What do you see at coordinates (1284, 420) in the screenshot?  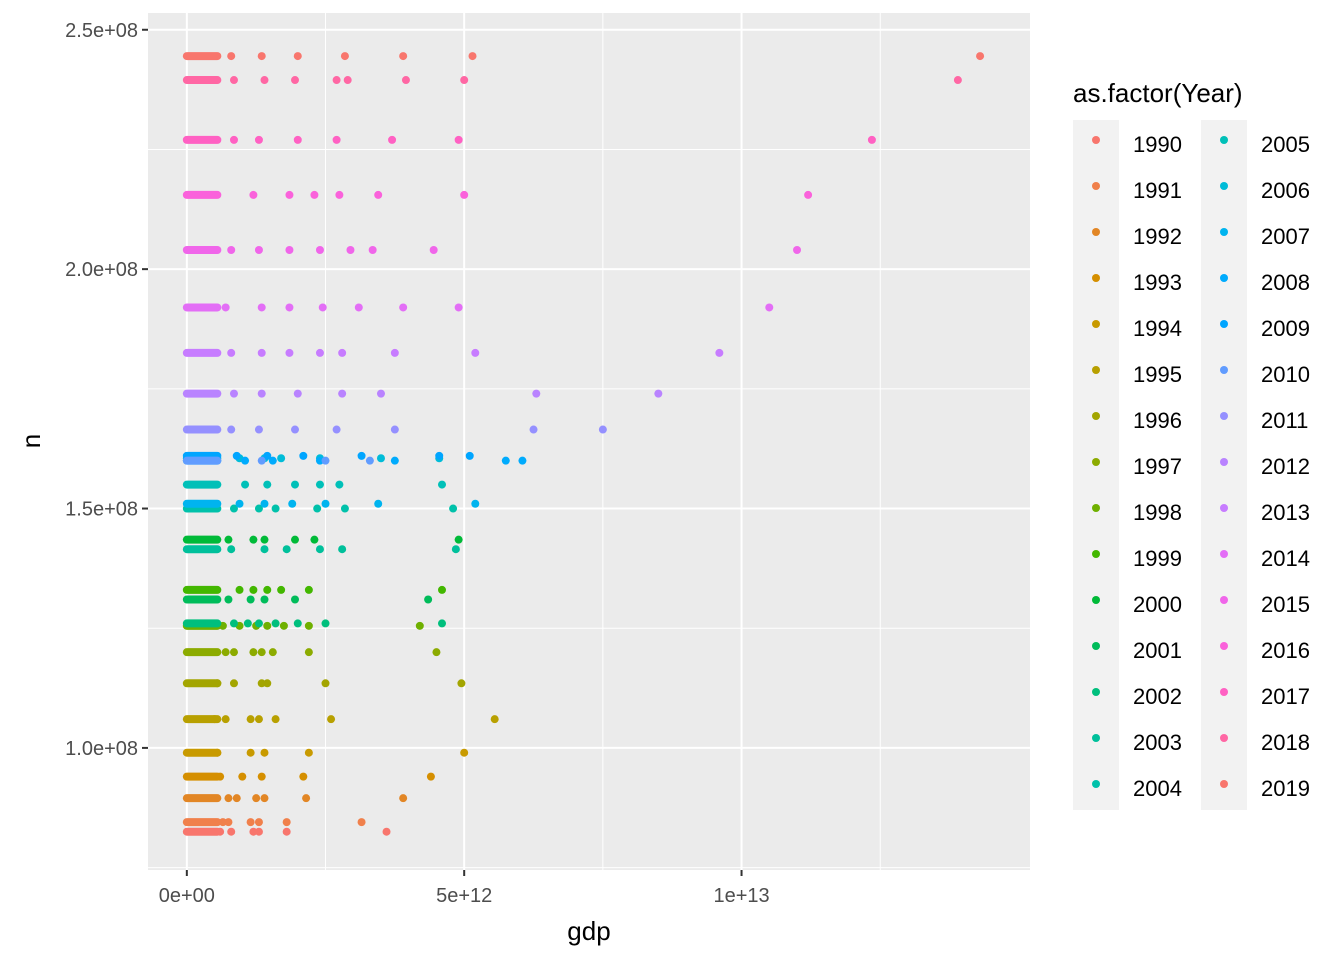 I see `legend-label: 2011` at bounding box center [1284, 420].